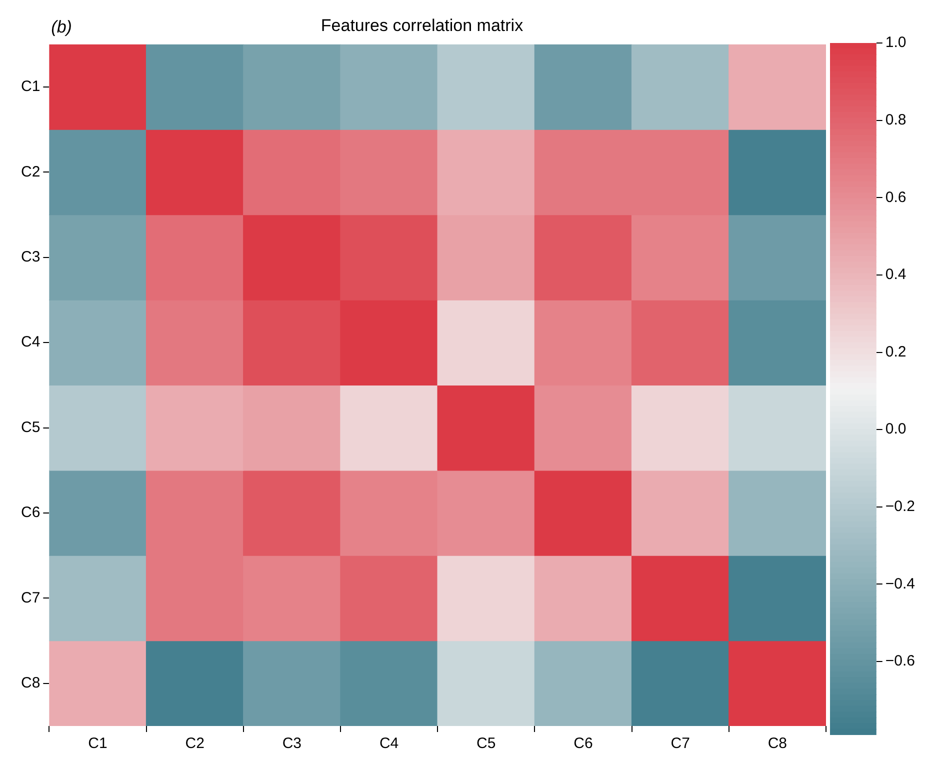 The width and height of the screenshot is (927, 764). I want to click on color-bar-label: 1.0, so click(895, 43).